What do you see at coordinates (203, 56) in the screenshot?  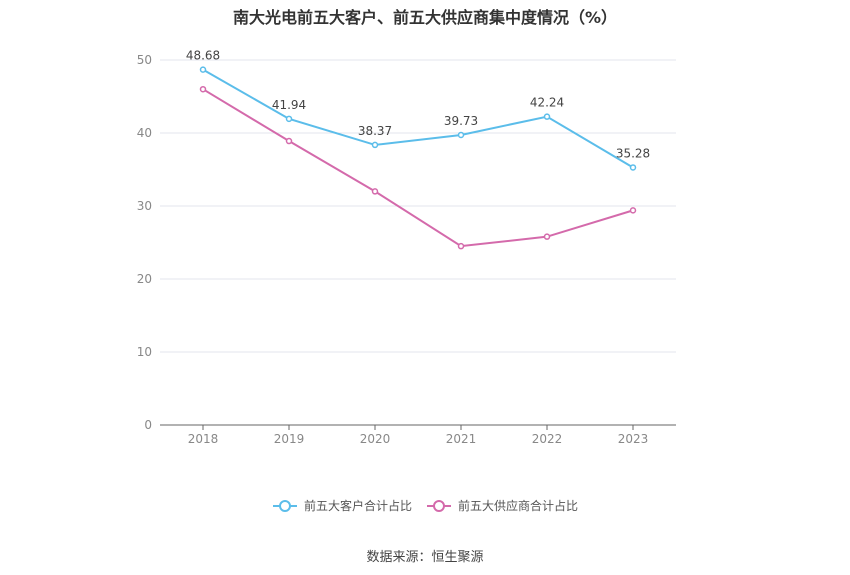 I see `data-label: 48.68` at bounding box center [203, 56].